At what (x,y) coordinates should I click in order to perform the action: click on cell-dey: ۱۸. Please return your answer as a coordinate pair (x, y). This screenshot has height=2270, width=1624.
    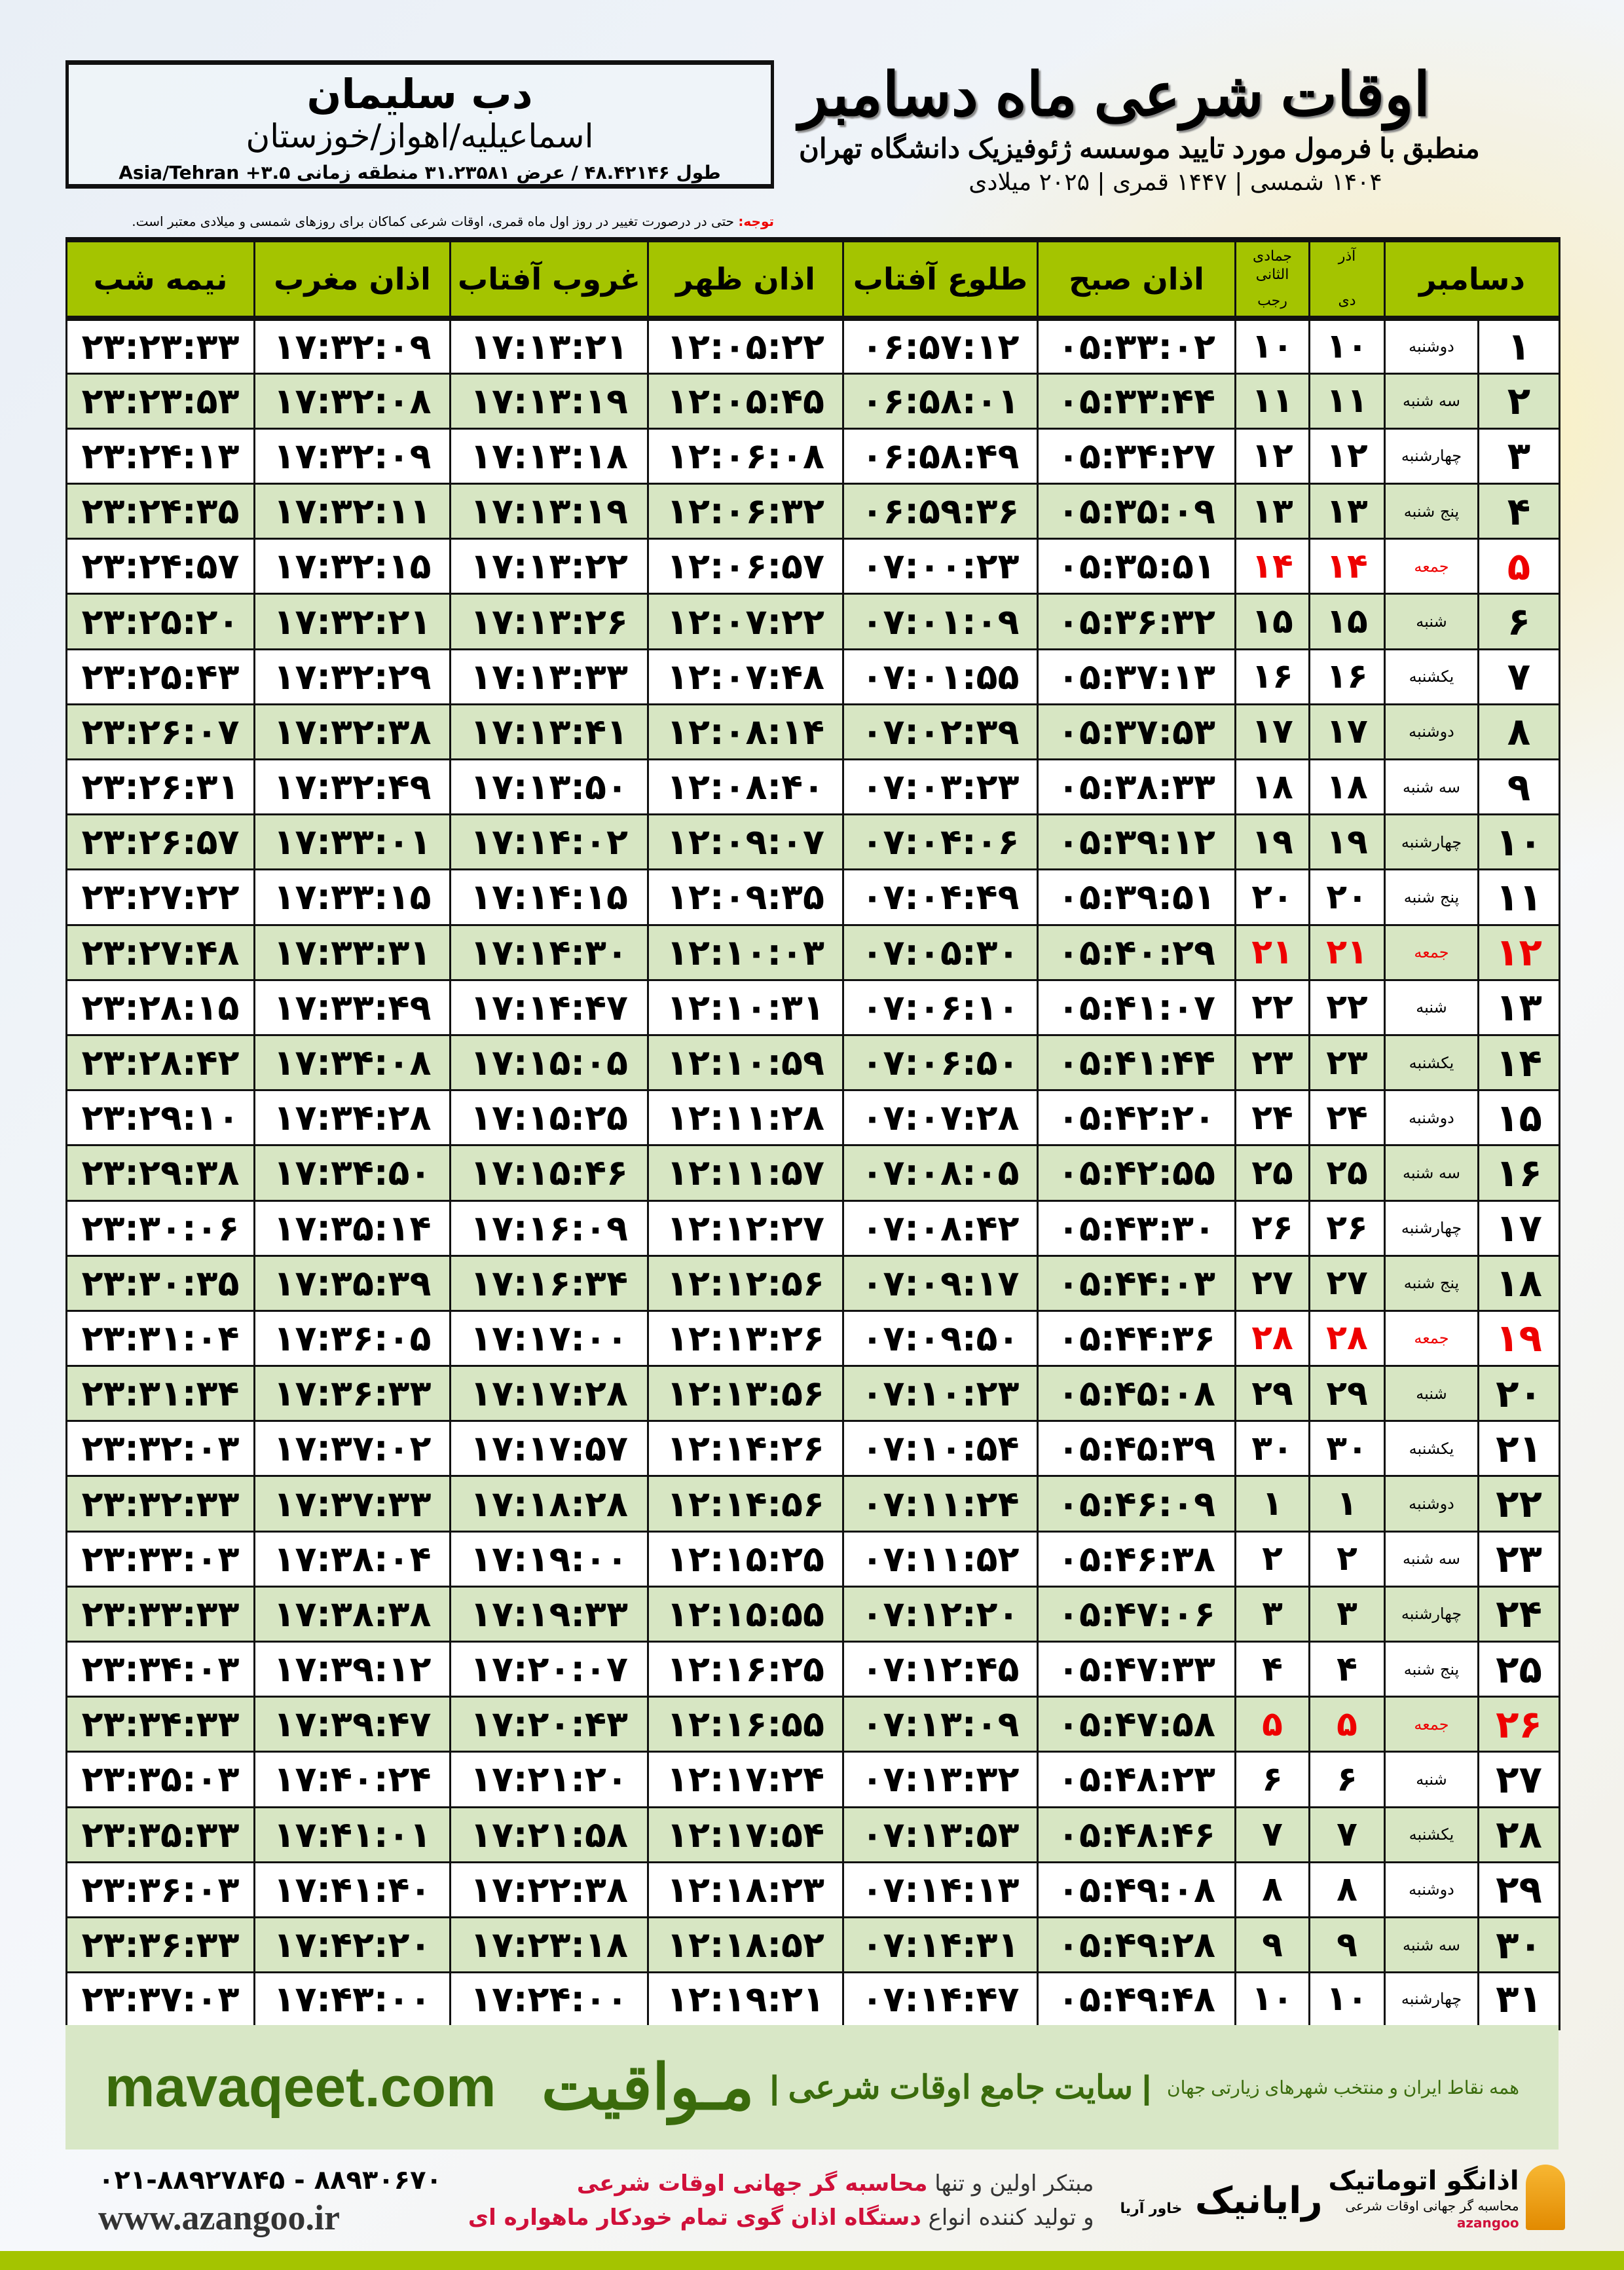
    Looking at the image, I should click on (1347, 787).